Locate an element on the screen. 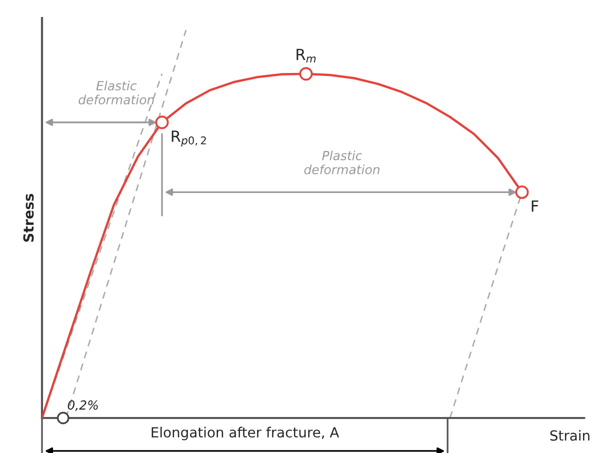 The width and height of the screenshot is (592, 453). annotation: 0,2% is located at coordinates (83, 406).